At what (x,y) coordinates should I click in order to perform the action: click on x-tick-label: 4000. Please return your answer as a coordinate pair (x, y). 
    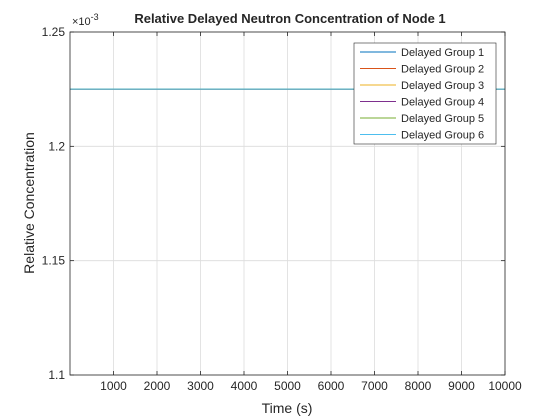
    Looking at the image, I should click on (244, 386).